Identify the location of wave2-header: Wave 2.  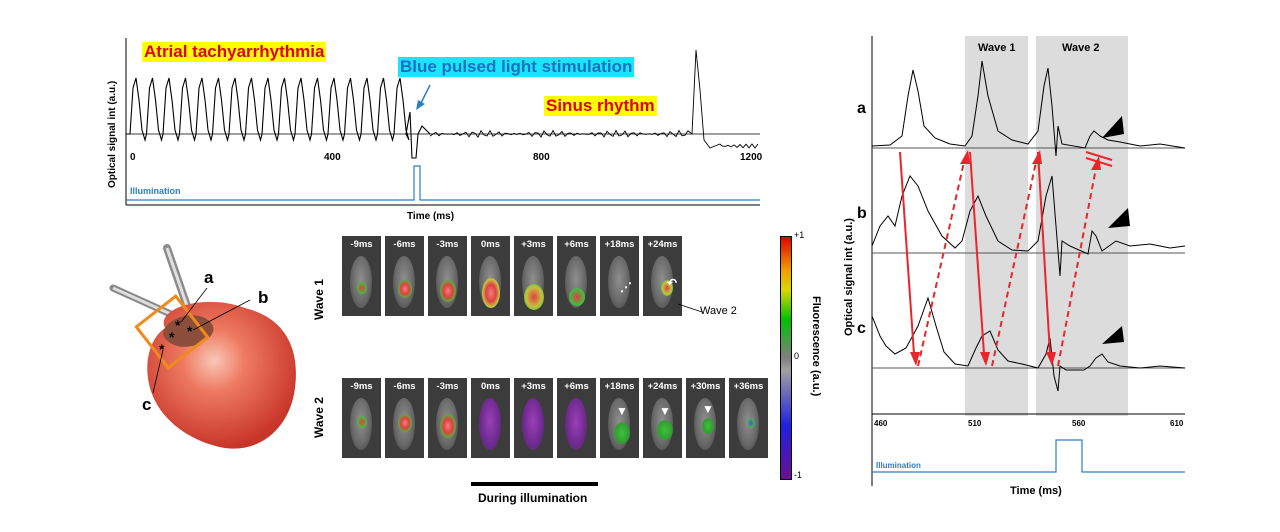
(1081, 48).